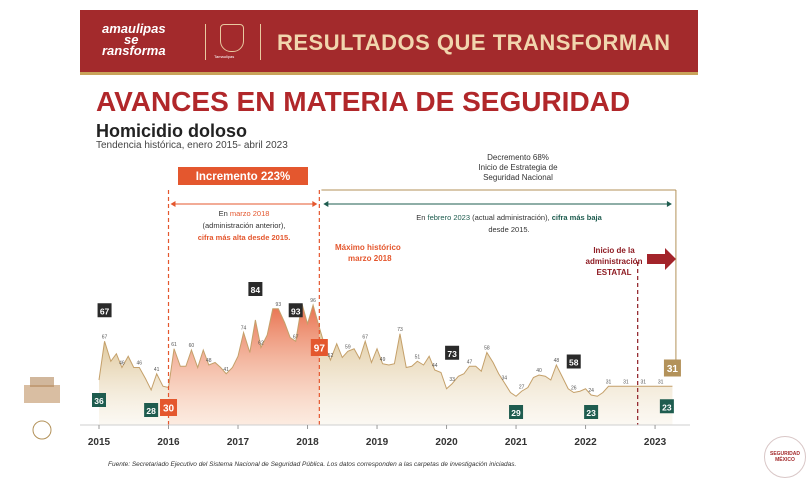 Image resolution: width=812 pixels, height=483 pixels. What do you see at coordinates (614, 261) in the screenshot?
I see `state-admin-label: administración` at bounding box center [614, 261].